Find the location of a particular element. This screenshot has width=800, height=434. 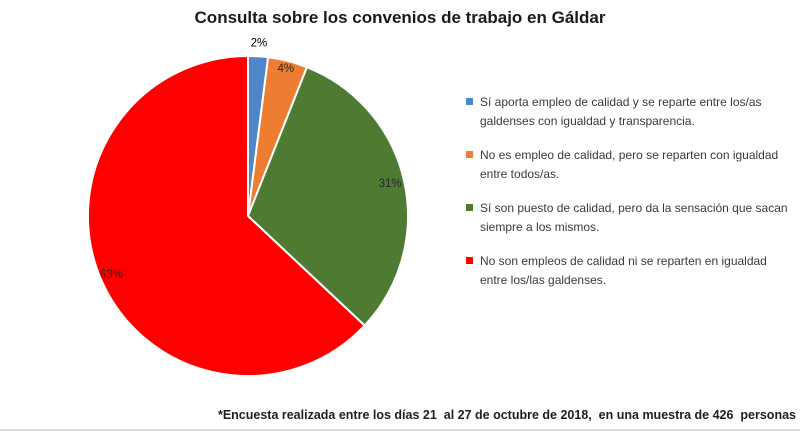

slice-percent-label-3: 63% is located at coordinates (111, 275).